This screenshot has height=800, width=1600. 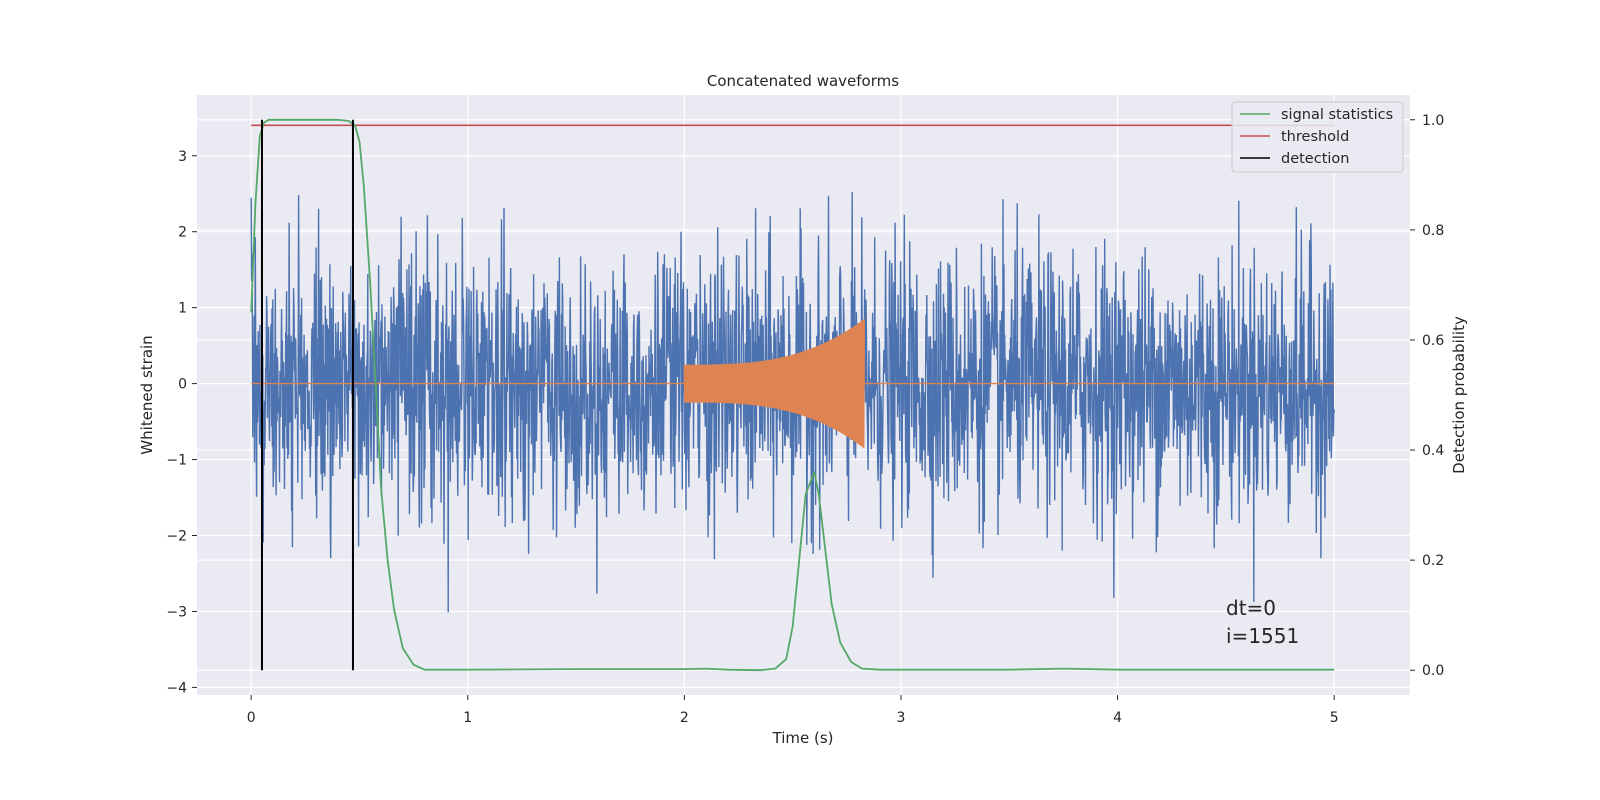 I want to click on y-tick-label-0: −4, so click(x=176, y=688).